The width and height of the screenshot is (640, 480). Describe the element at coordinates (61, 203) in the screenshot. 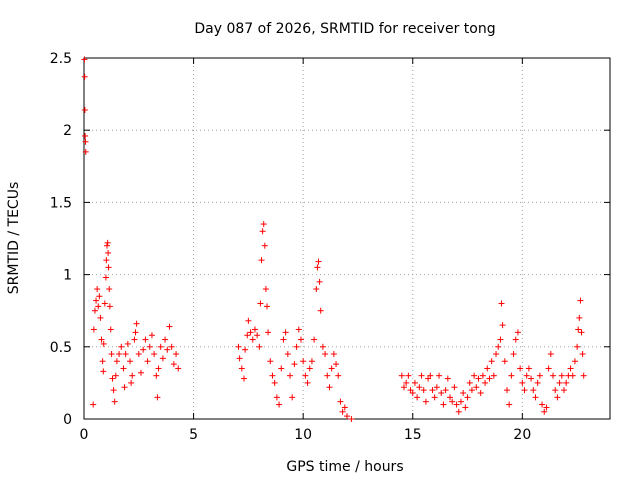

I see `y-tick-label: 1.5` at that location.